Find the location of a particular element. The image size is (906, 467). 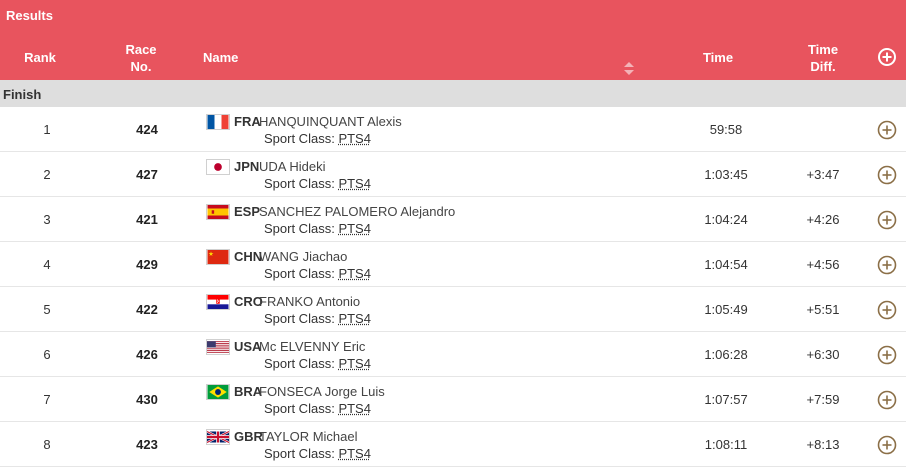

race-no-cell: 421 is located at coordinates (147, 219).